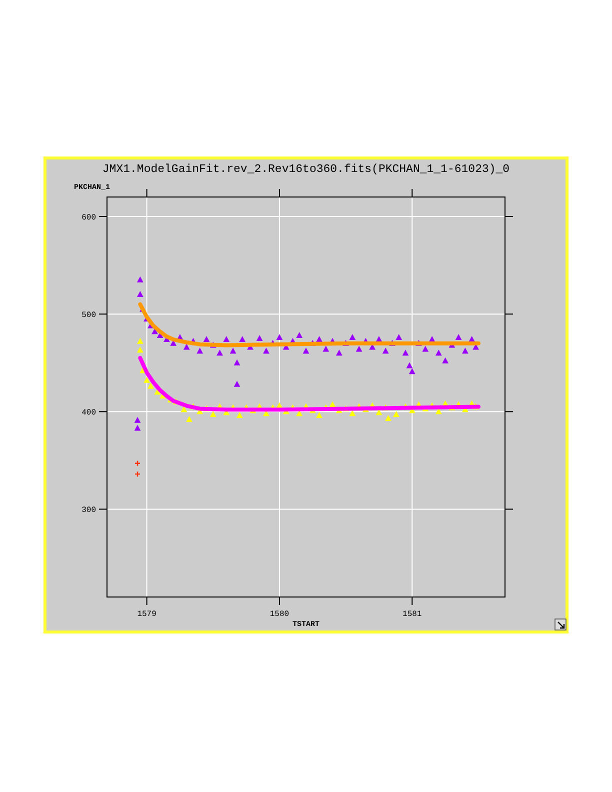 Image resolution: width=612 pixels, height=792 pixels. What do you see at coordinates (89, 413) in the screenshot?
I see `y-tick-label: 400` at bounding box center [89, 413].